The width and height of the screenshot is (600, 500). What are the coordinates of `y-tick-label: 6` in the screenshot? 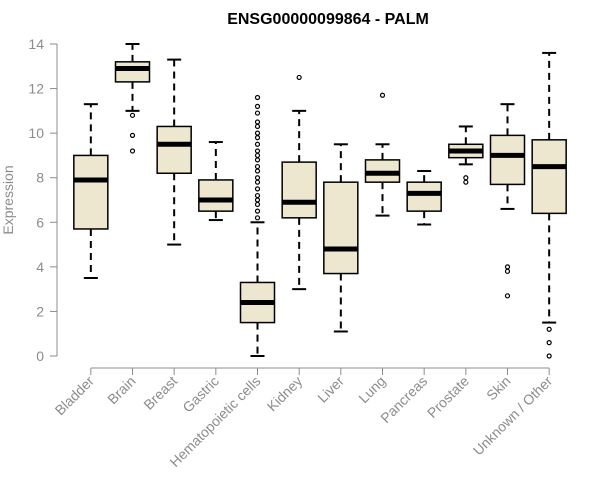 It's located at (40, 222).